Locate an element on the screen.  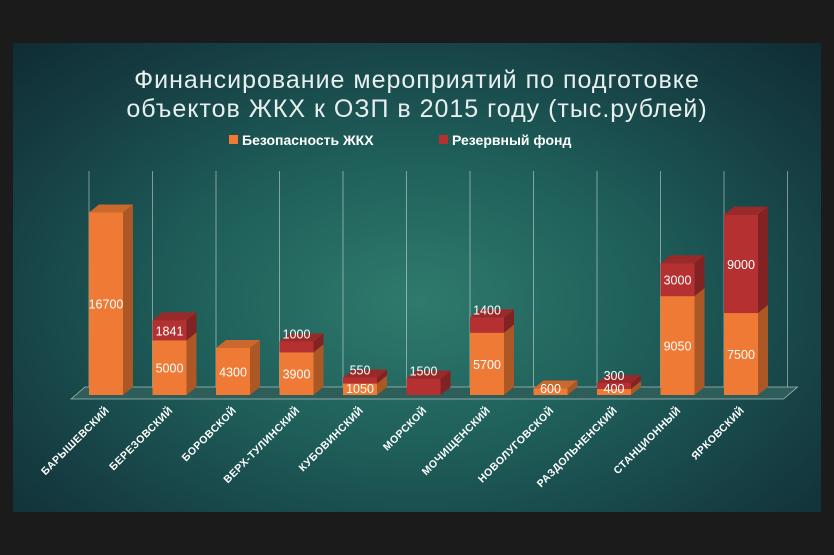
bar-security-1-front is located at coordinates (169, 367).